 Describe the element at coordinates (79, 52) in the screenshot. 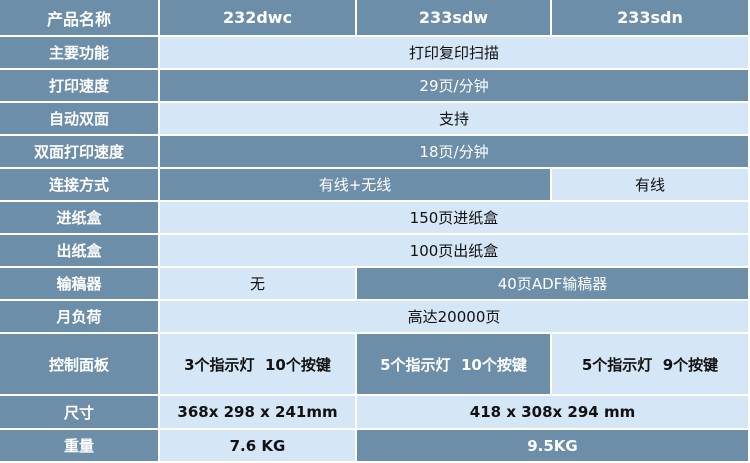

I see `row-label-function: 主要功能` at that location.